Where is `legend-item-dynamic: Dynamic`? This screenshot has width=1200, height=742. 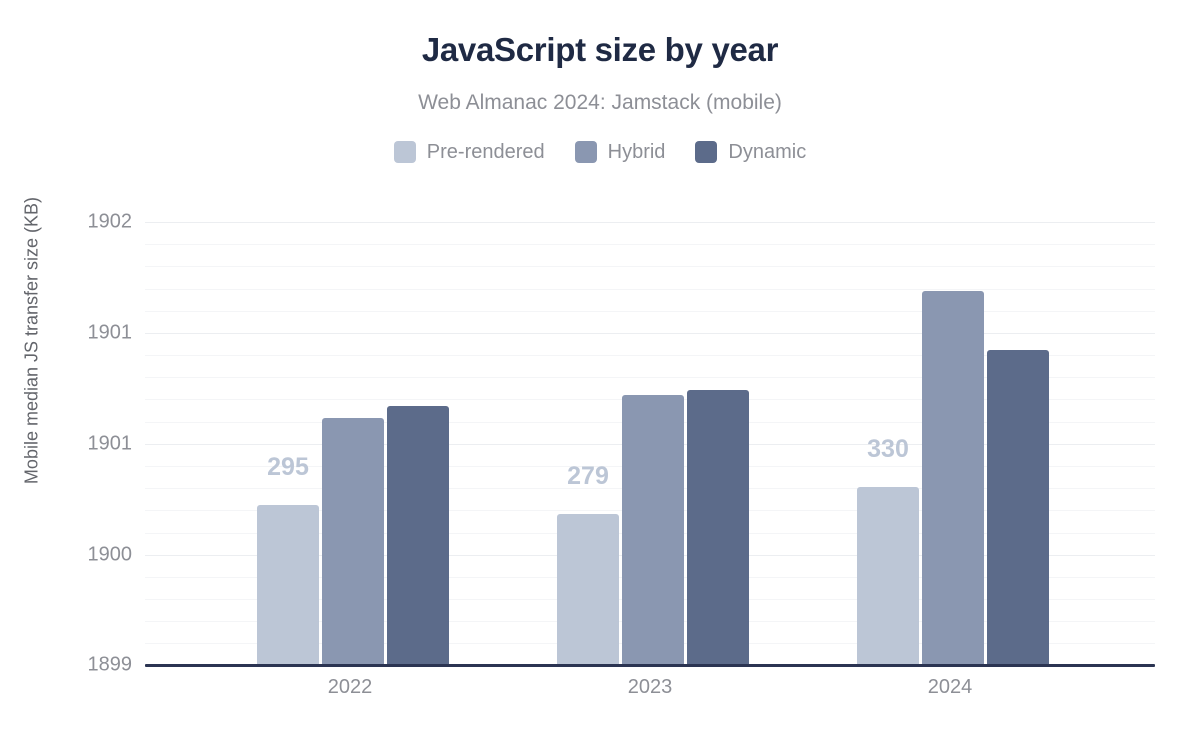
legend-item-dynamic: Dynamic is located at coordinates (750, 152).